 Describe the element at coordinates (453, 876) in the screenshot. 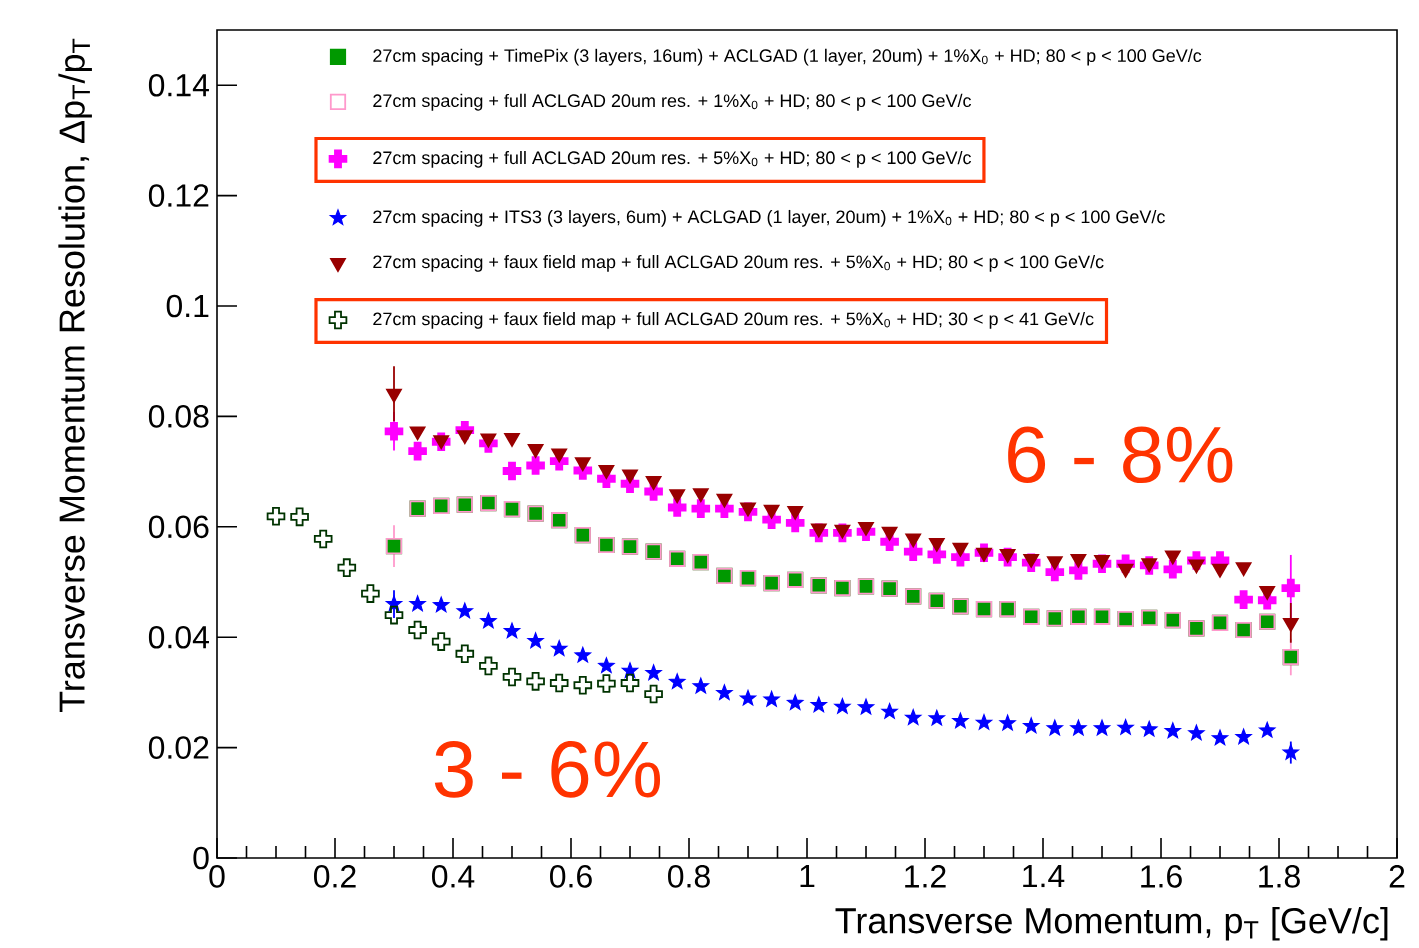

I see `x-tick-label: 0.4` at that location.